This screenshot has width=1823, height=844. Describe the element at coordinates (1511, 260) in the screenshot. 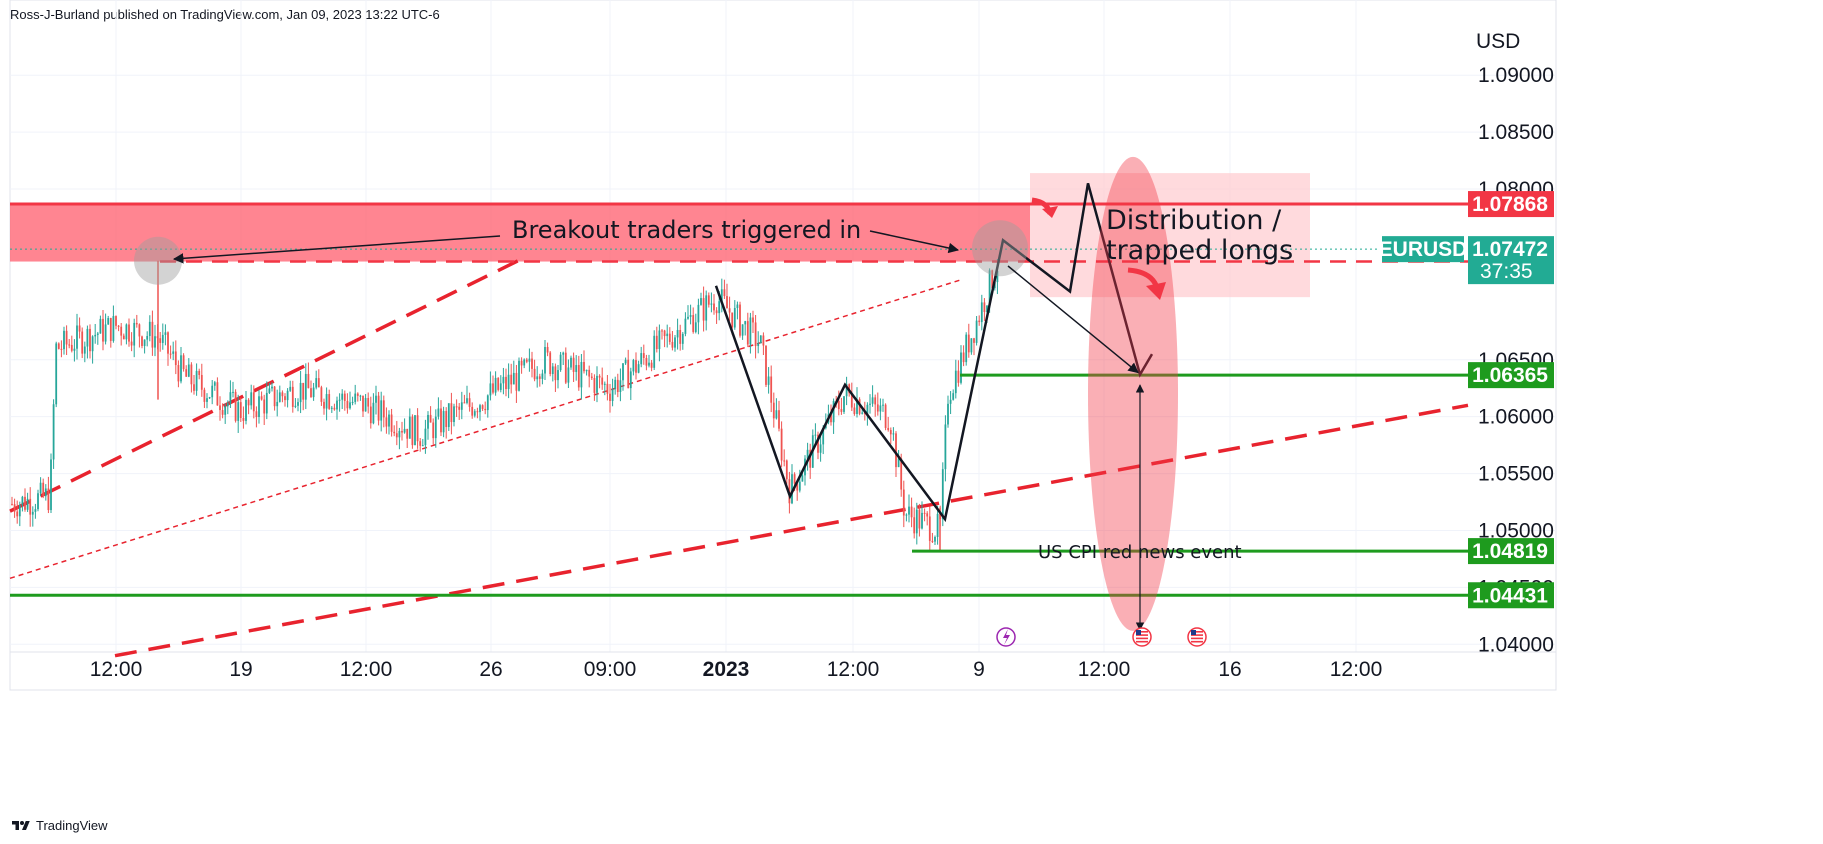

I see `current-price-badge` at that location.